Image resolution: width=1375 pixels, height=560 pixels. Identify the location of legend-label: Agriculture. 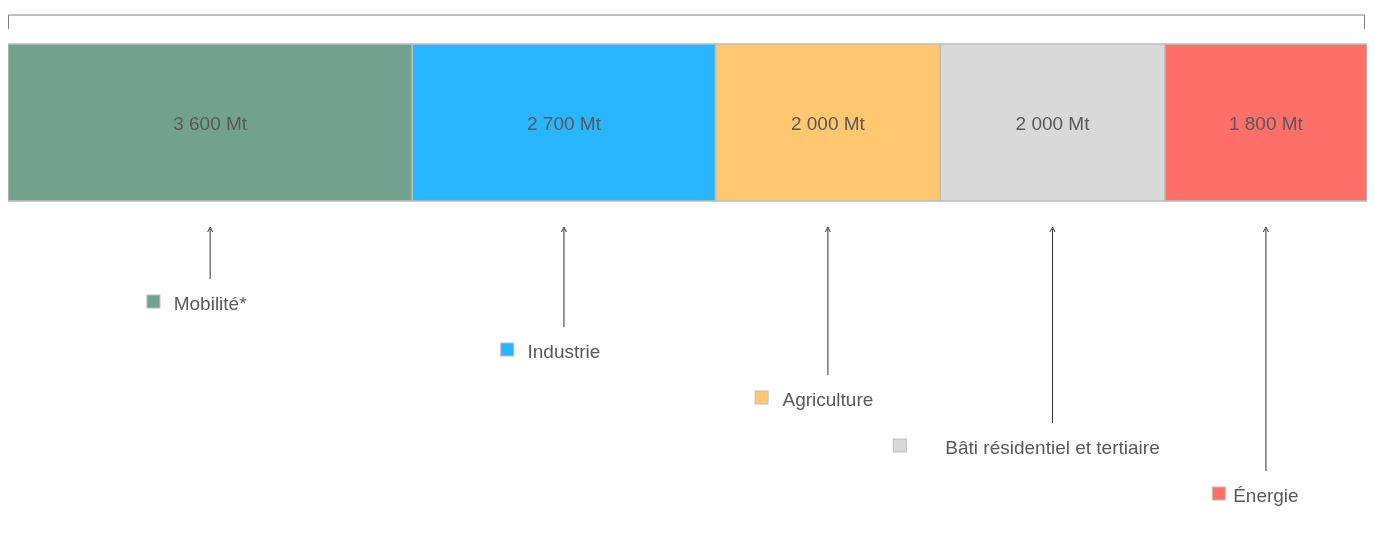
(828, 399).